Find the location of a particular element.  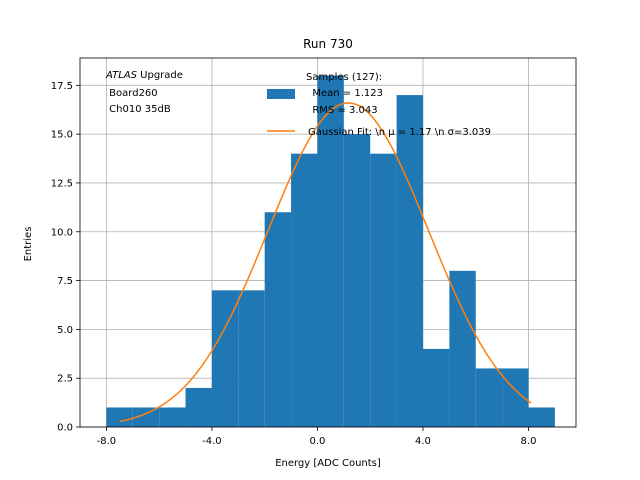

y-tick-label: 2.5 is located at coordinates (65, 379).